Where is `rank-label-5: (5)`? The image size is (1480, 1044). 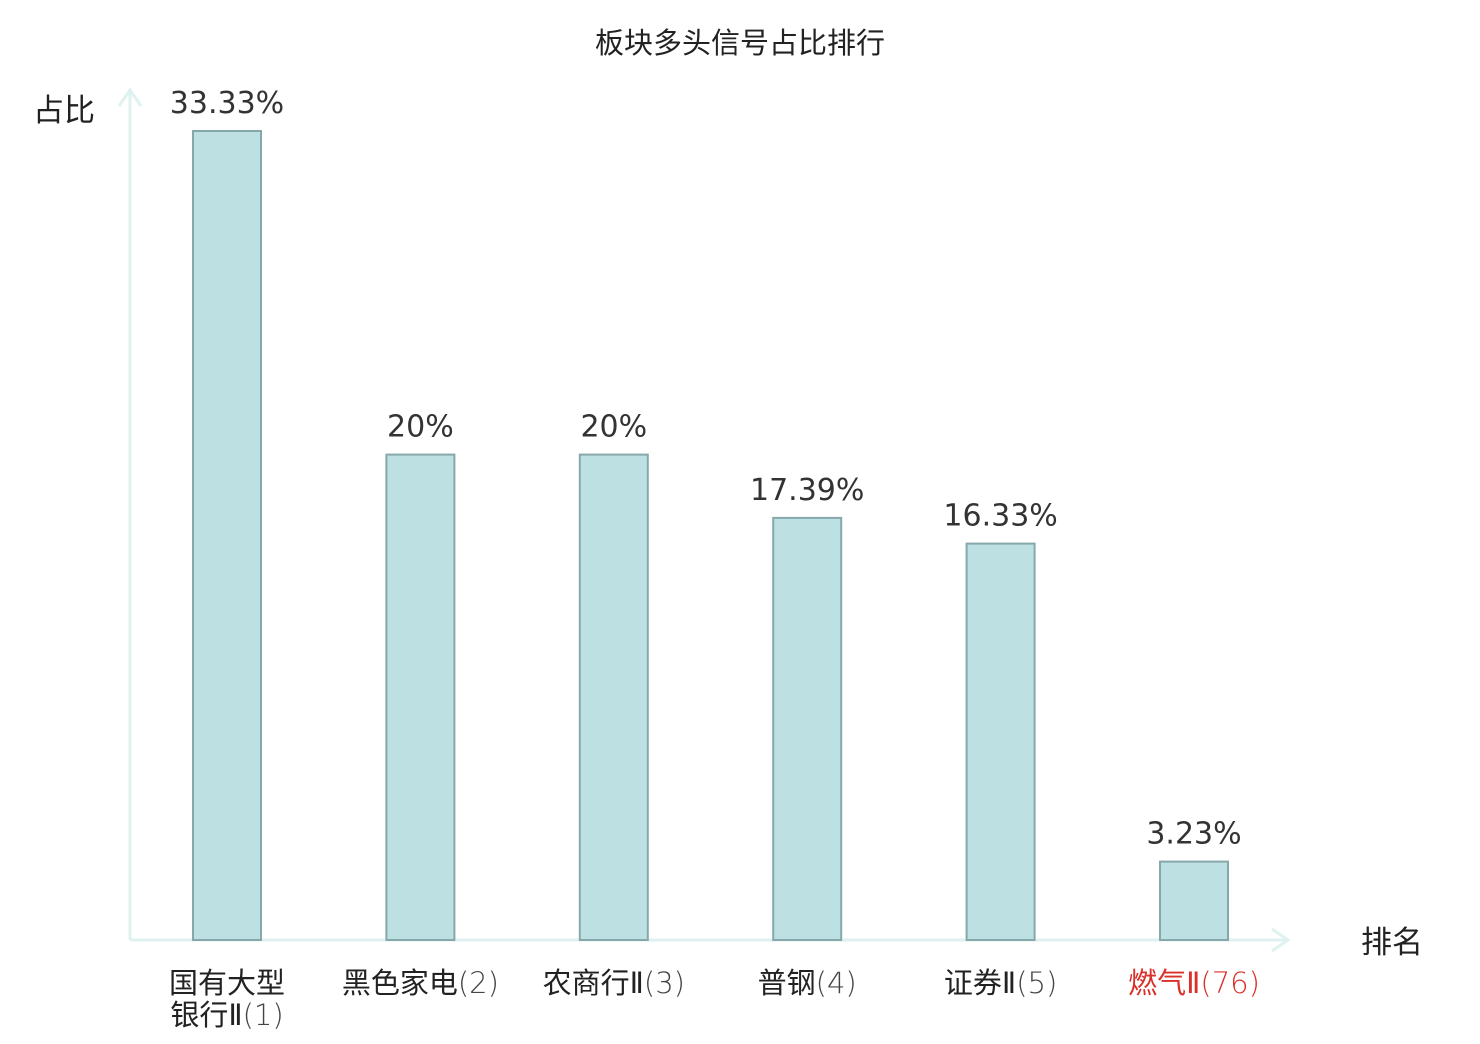 rank-label-5: (5) is located at coordinates (1036, 983).